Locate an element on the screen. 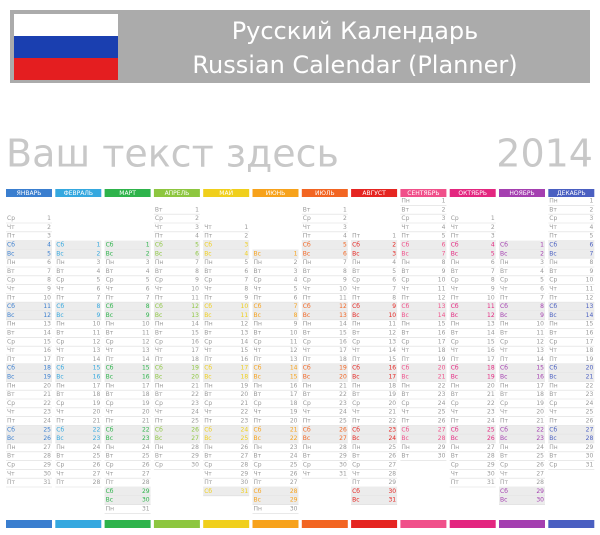  date: 29 is located at coordinates (590, 447).